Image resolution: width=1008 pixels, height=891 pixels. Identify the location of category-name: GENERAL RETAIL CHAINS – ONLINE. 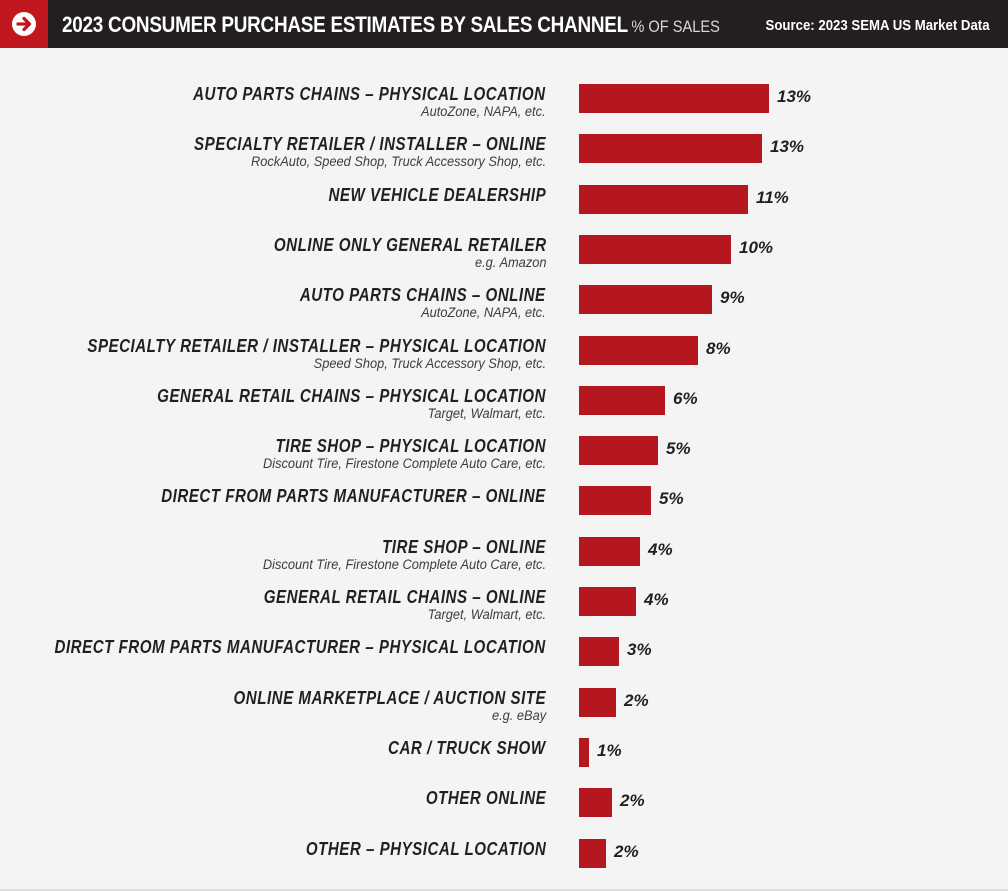
(404, 597).